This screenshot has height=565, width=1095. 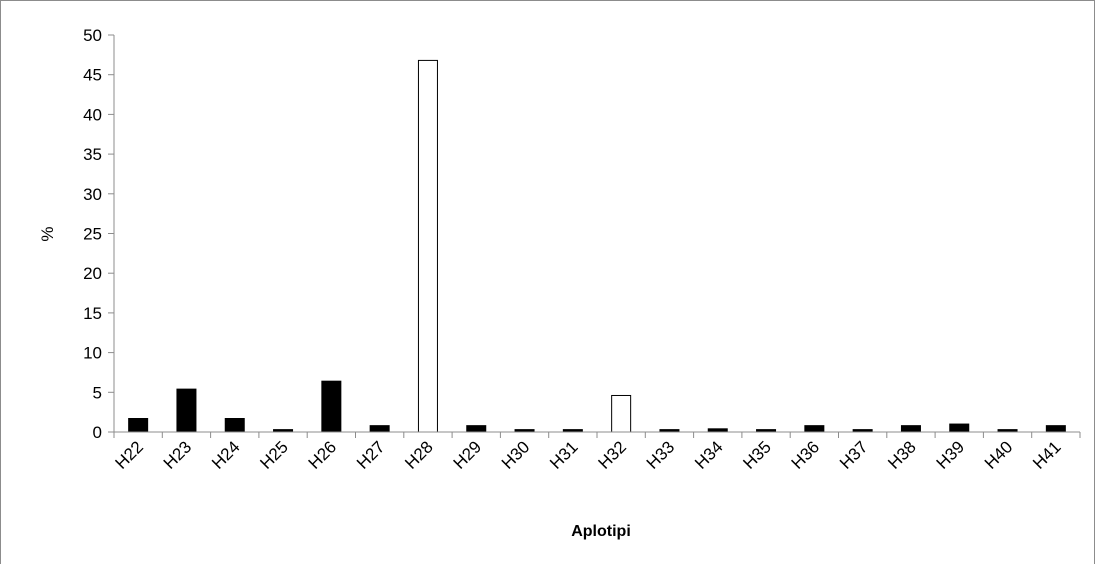 I want to click on y-tick-label: 45, so click(x=92, y=75).